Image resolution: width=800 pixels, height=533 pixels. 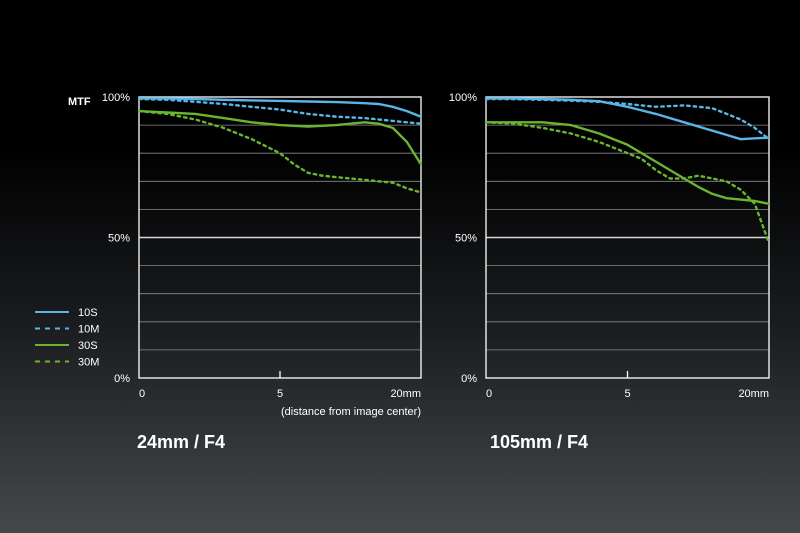 What do you see at coordinates (88, 313) in the screenshot?
I see `legend-label: 10S` at bounding box center [88, 313].